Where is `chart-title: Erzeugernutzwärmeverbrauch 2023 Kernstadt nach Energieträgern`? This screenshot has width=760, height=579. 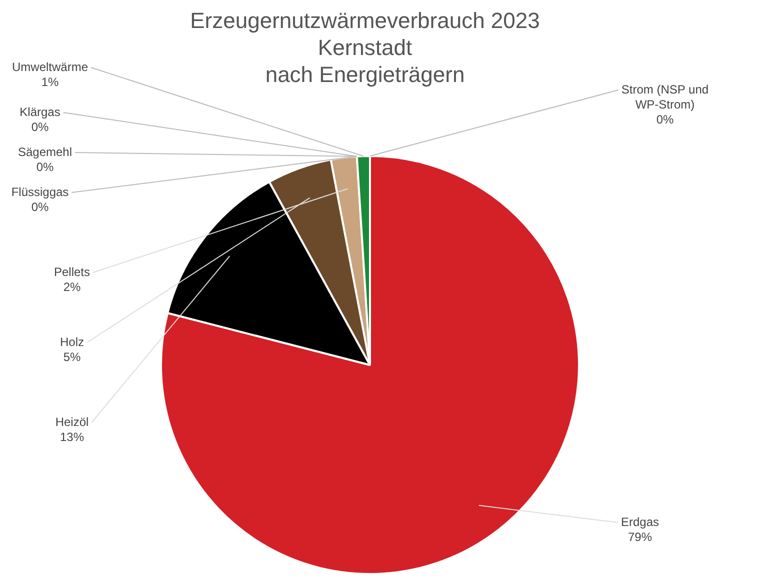 chart-title: Erzeugernutzwärmeverbrauch 2023 Kernstadt nach Energieträgern is located at coordinates (365, 48).